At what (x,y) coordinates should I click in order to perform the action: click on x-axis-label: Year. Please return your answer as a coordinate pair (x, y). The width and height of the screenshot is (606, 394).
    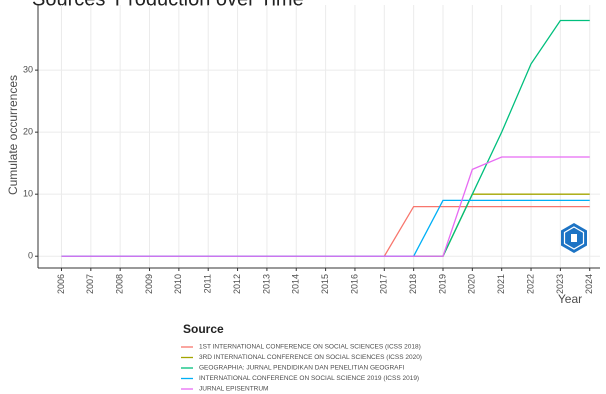
    Looking at the image, I should click on (570, 299).